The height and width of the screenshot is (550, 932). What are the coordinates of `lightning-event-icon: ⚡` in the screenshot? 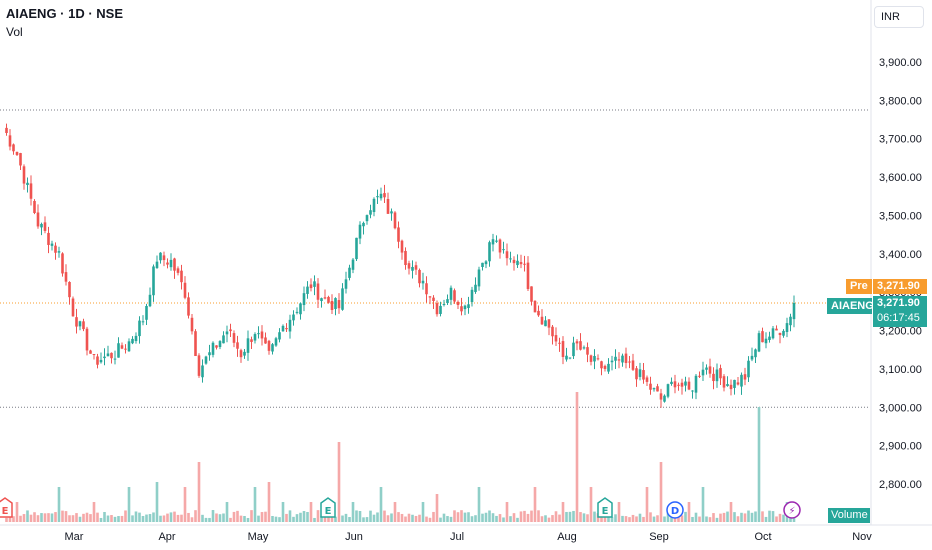 It's located at (792, 510).